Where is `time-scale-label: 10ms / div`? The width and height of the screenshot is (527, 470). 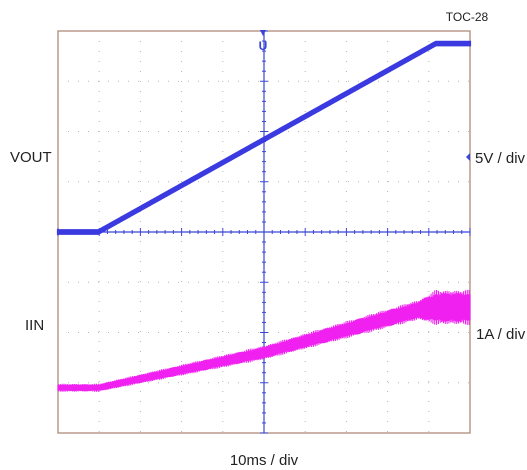
time-scale-label: 10ms / div is located at coordinates (264, 460).